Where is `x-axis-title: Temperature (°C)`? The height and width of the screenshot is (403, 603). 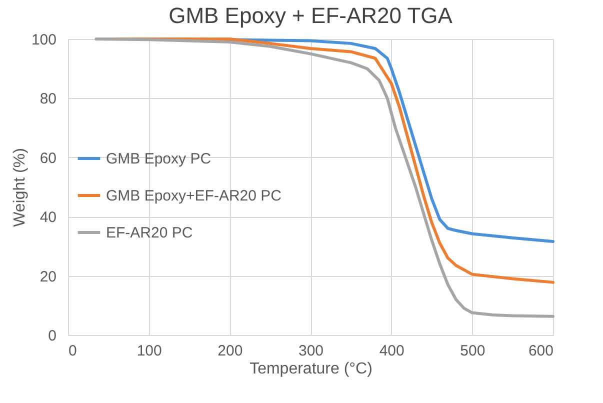
x-axis-title: Temperature (°C) is located at coordinates (311, 369).